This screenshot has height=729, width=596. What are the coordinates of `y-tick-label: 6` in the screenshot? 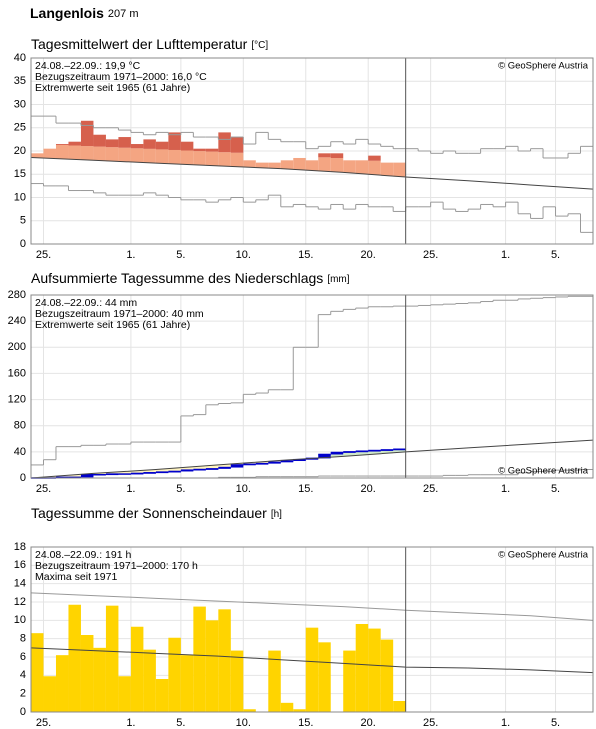 It's located at (23, 657).